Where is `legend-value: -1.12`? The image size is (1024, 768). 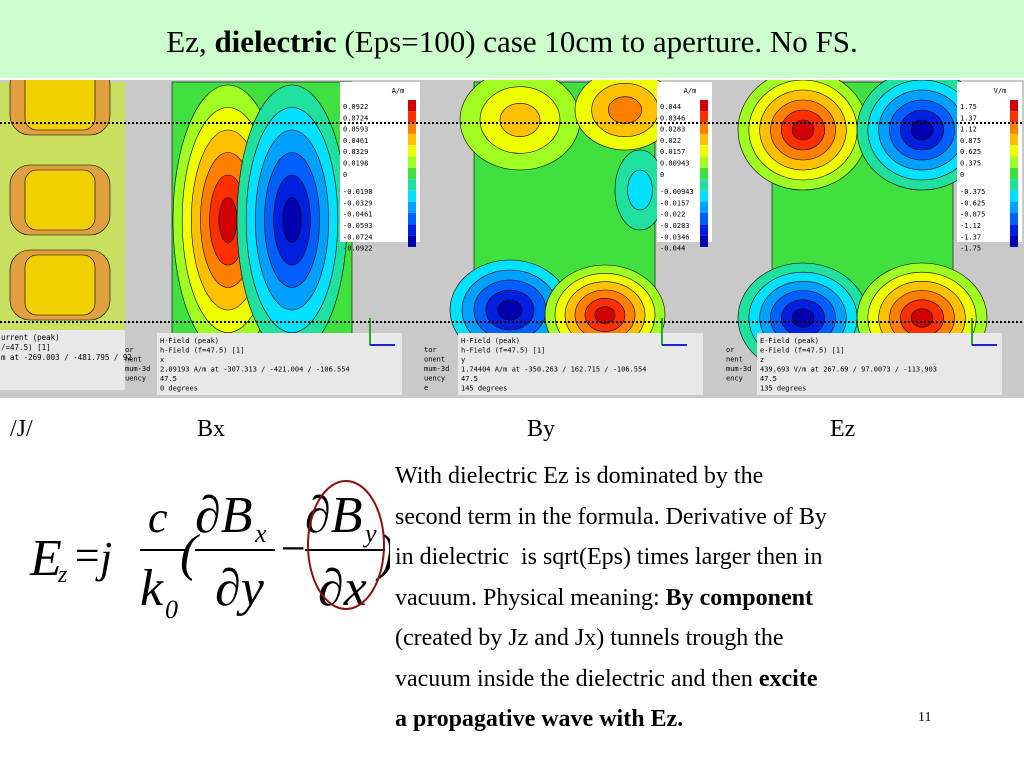 legend-value: -1.12 is located at coordinates (970, 226).